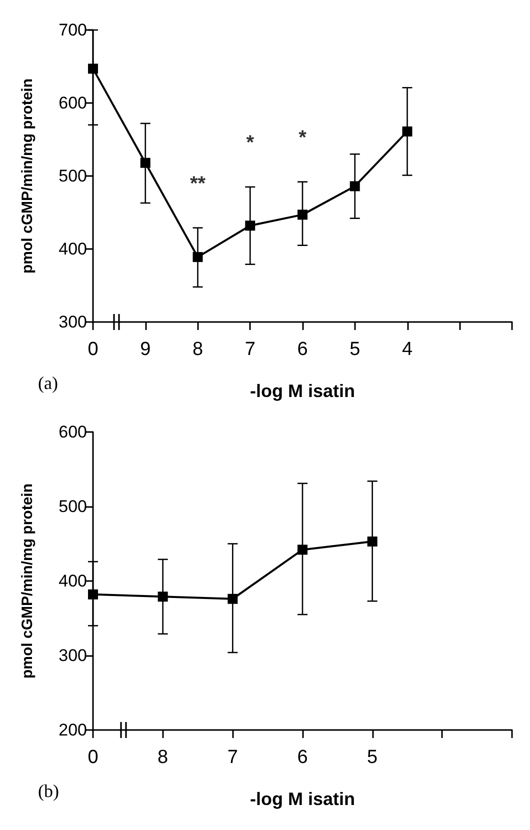 Image resolution: width=530 pixels, height=830 pixels. What do you see at coordinates (48, 383) in the screenshot?
I see `text: (a)` at bounding box center [48, 383].